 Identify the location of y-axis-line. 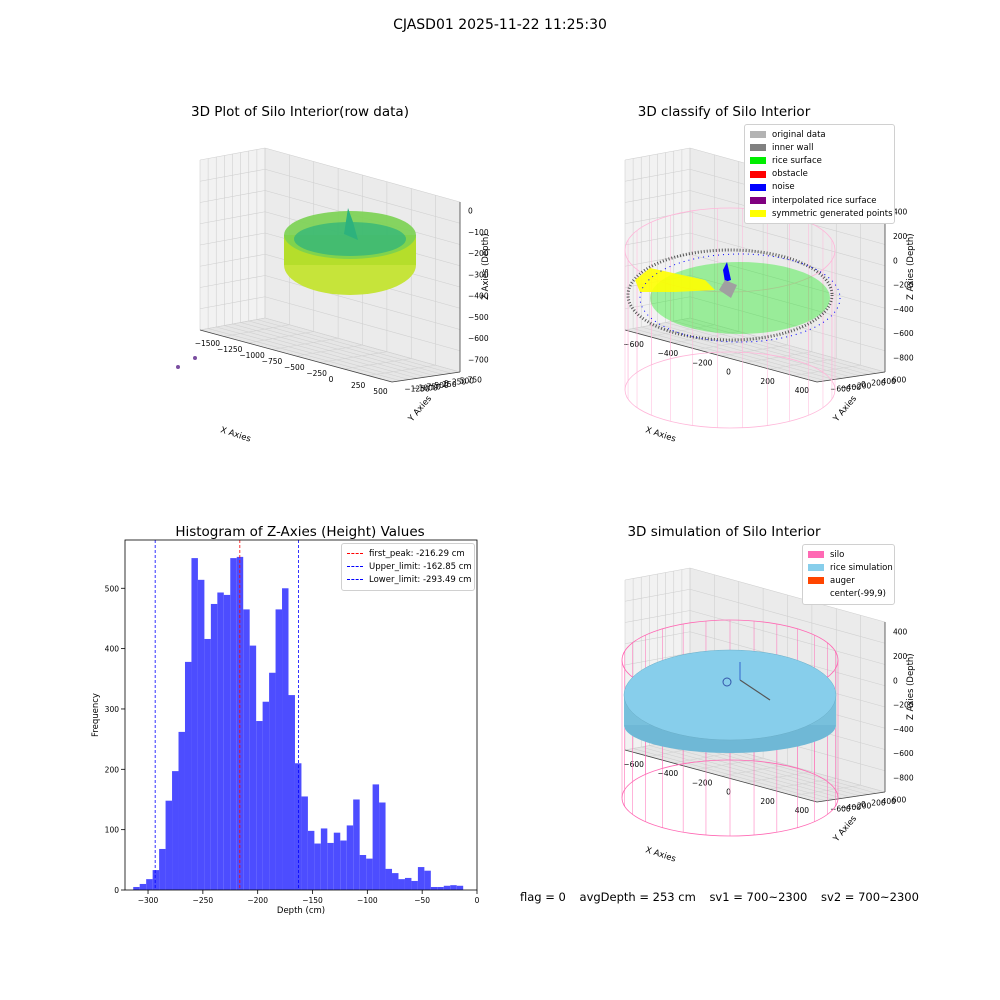
(426, 377).